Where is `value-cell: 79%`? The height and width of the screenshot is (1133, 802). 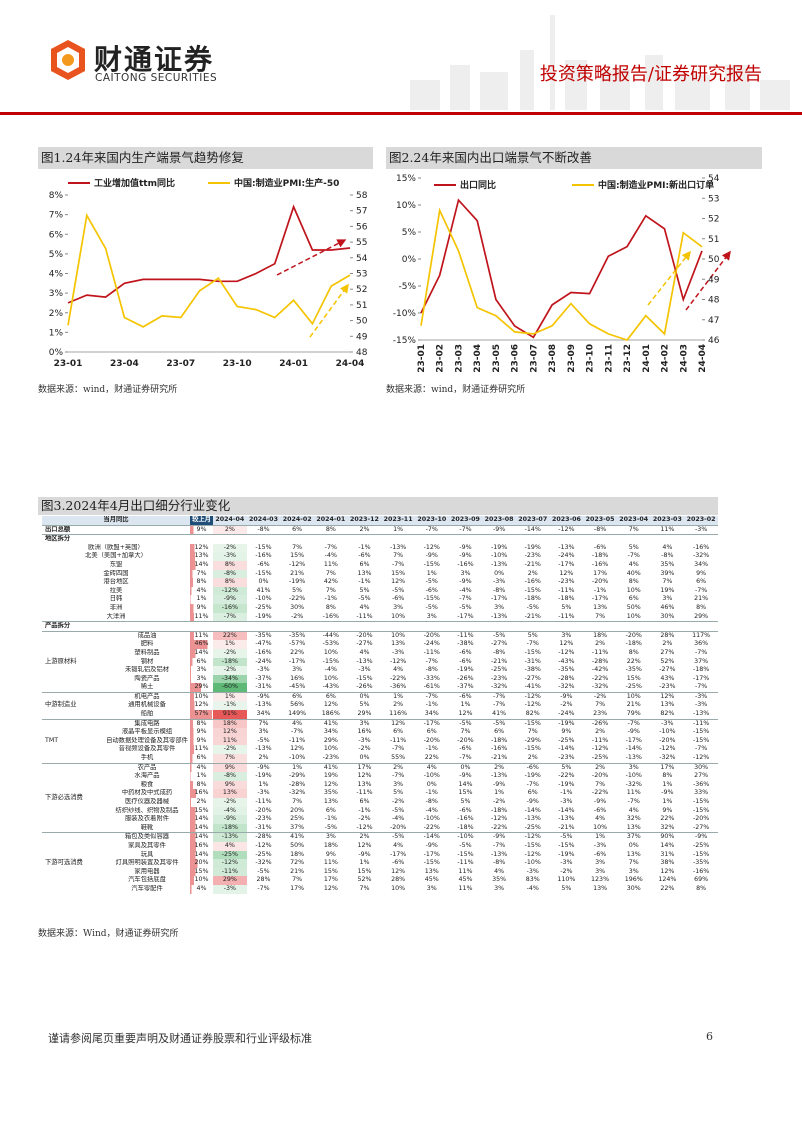
value-cell: 79% is located at coordinates (633, 714).